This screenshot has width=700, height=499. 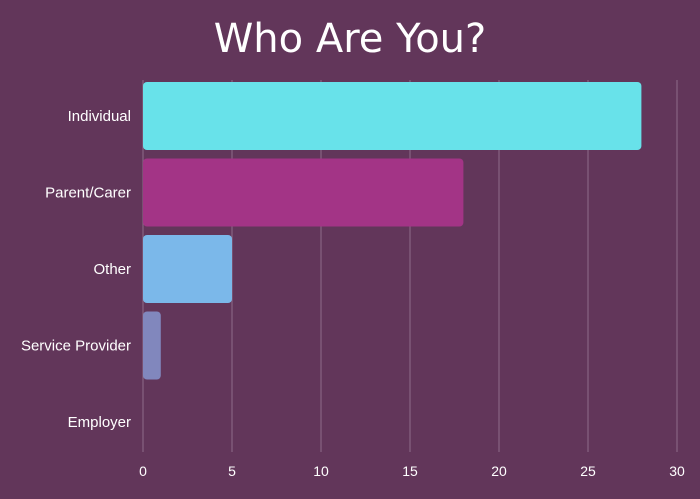 What do you see at coordinates (187, 269) in the screenshot?
I see `bar-other` at bounding box center [187, 269].